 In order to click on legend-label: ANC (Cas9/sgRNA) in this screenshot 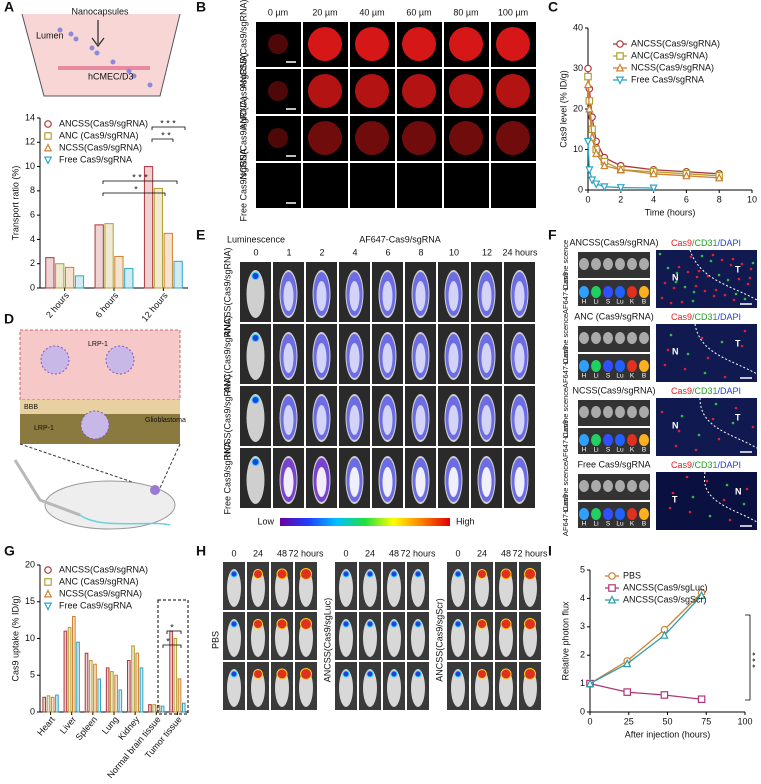, I will do `click(99, 135)`.